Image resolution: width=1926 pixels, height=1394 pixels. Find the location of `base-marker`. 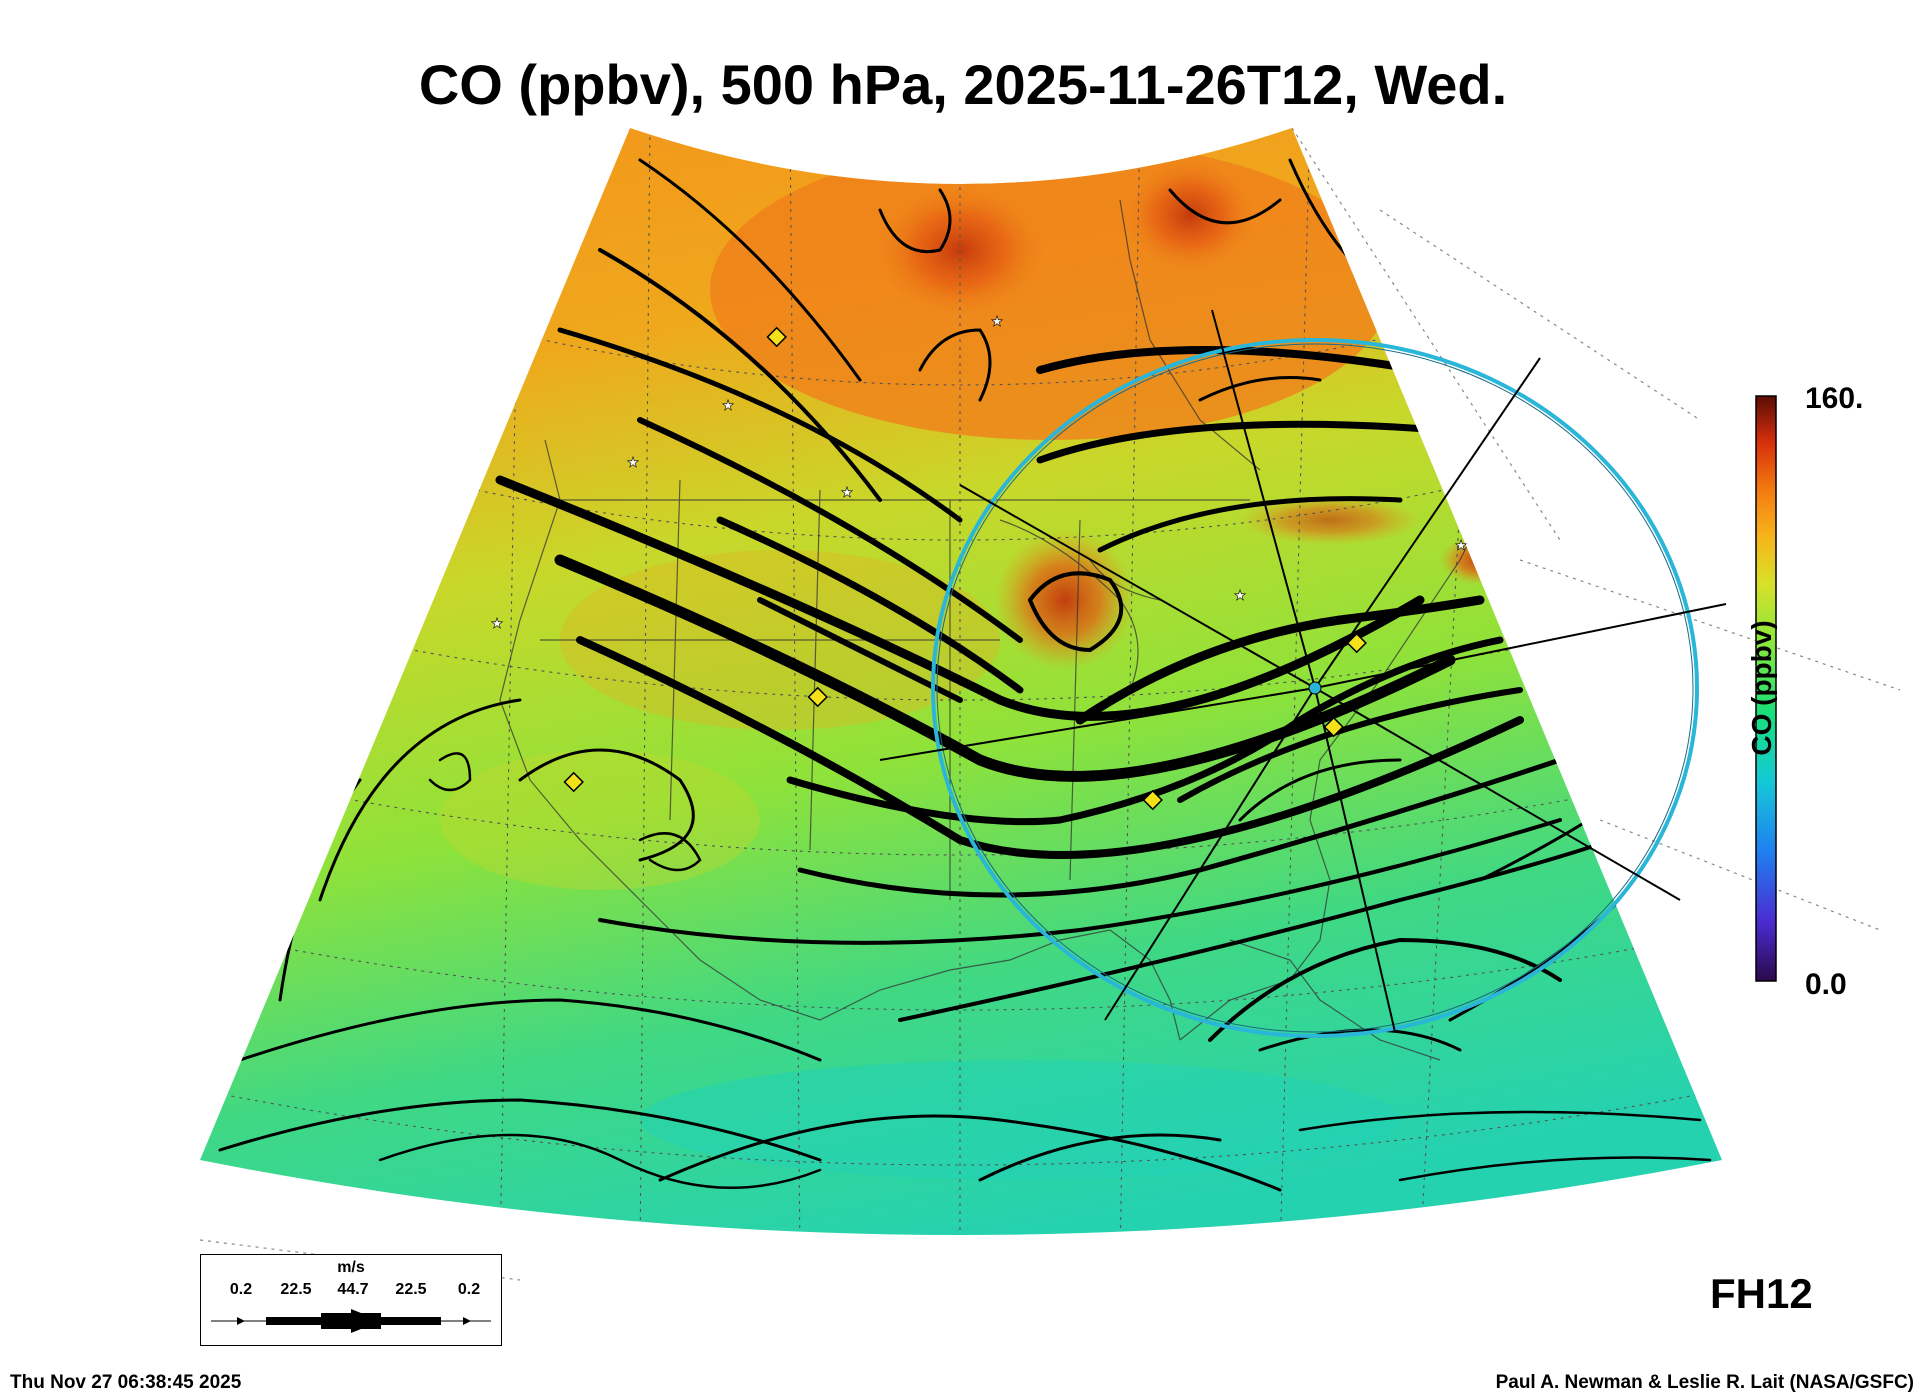

base-marker is located at coordinates (1315, 688).